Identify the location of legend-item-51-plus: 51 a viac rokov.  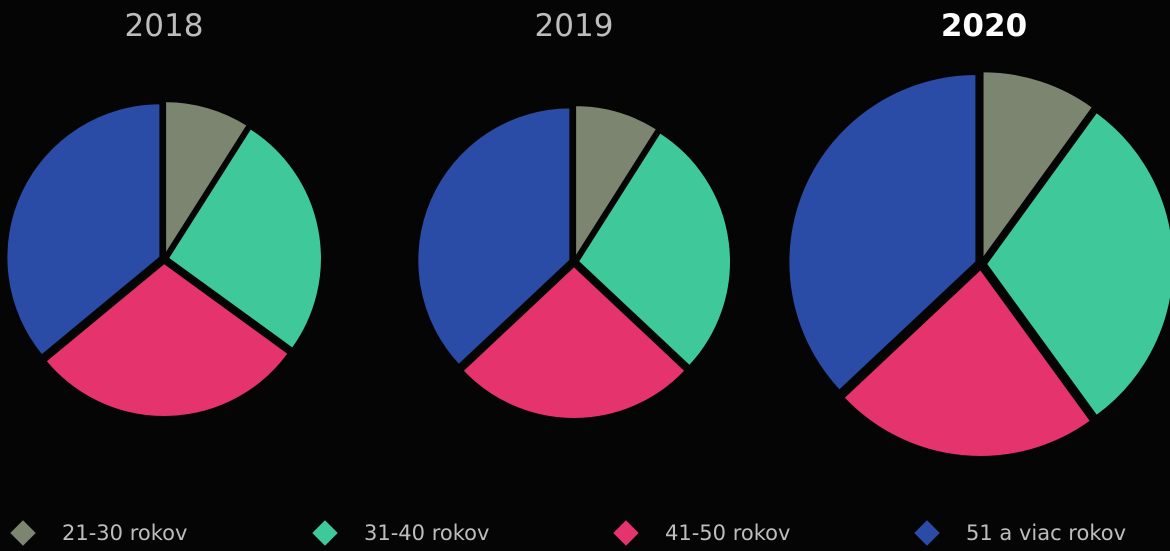
(1020, 533).